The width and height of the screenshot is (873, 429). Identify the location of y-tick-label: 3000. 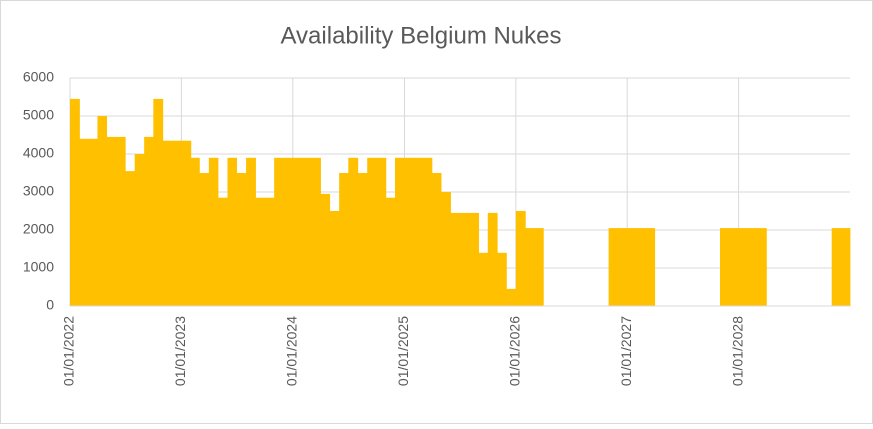
(38, 191).